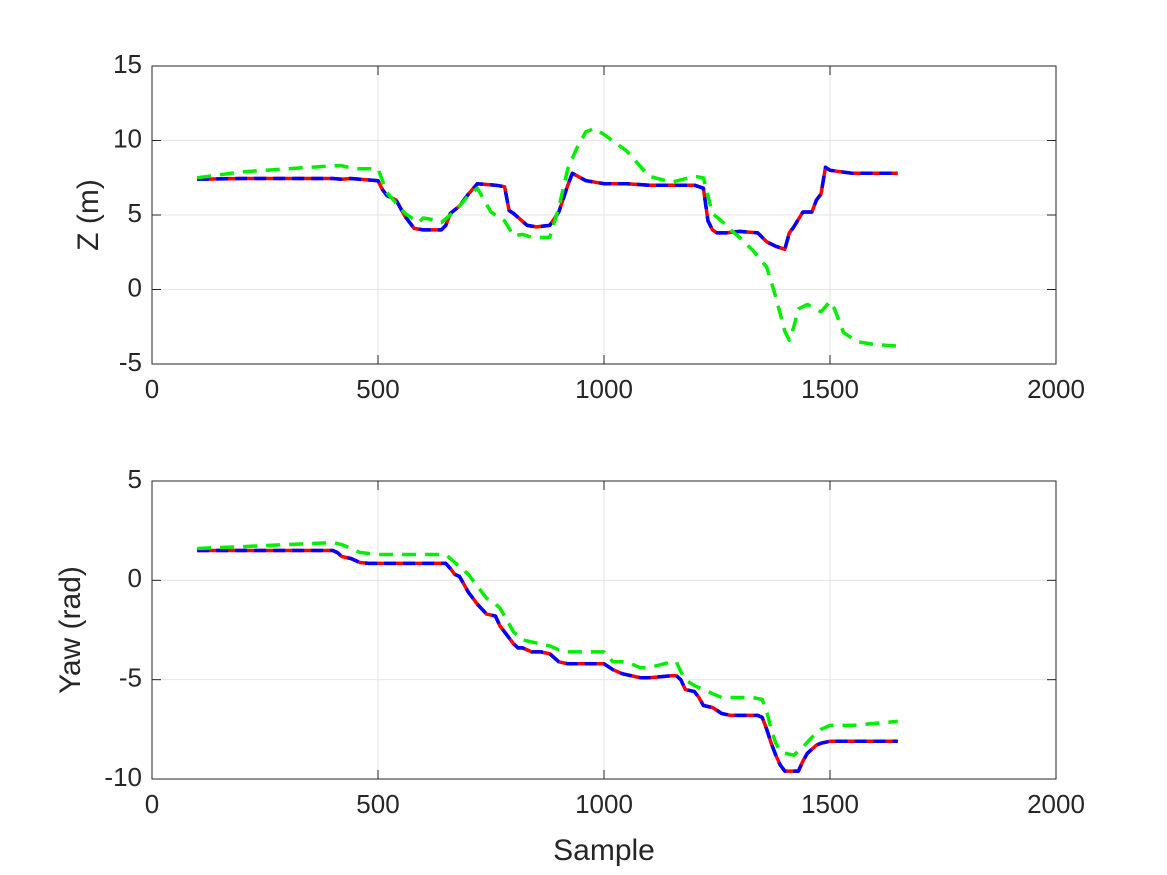 Image resolution: width=1167 pixels, height=875 pixels. Describe the element at coordinates (1056, 804) in the screenshot. I see `yaw-xtick-label-4: 2000` at that location.